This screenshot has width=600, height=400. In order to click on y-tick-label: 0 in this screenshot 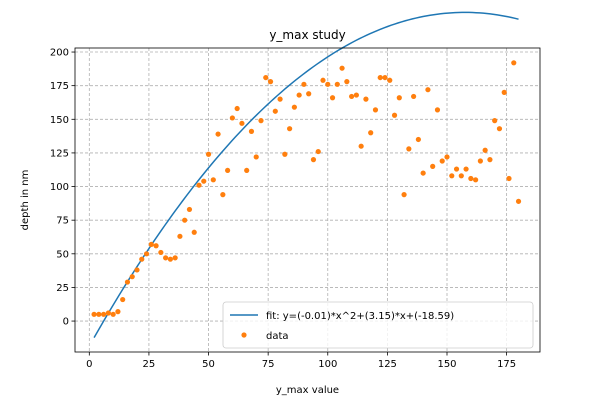, I will do `click(66, 322)`.